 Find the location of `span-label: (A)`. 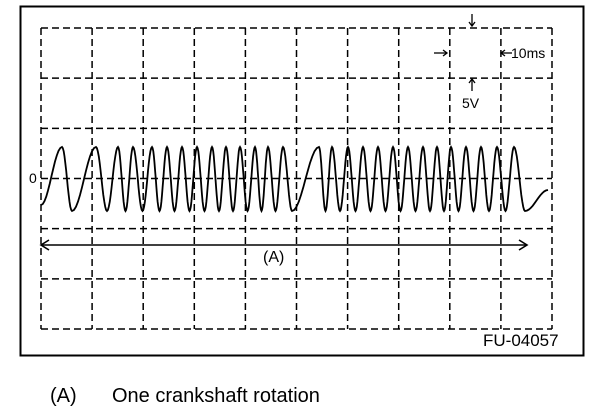

span-label: (A) is located at coordinates (274, 257).